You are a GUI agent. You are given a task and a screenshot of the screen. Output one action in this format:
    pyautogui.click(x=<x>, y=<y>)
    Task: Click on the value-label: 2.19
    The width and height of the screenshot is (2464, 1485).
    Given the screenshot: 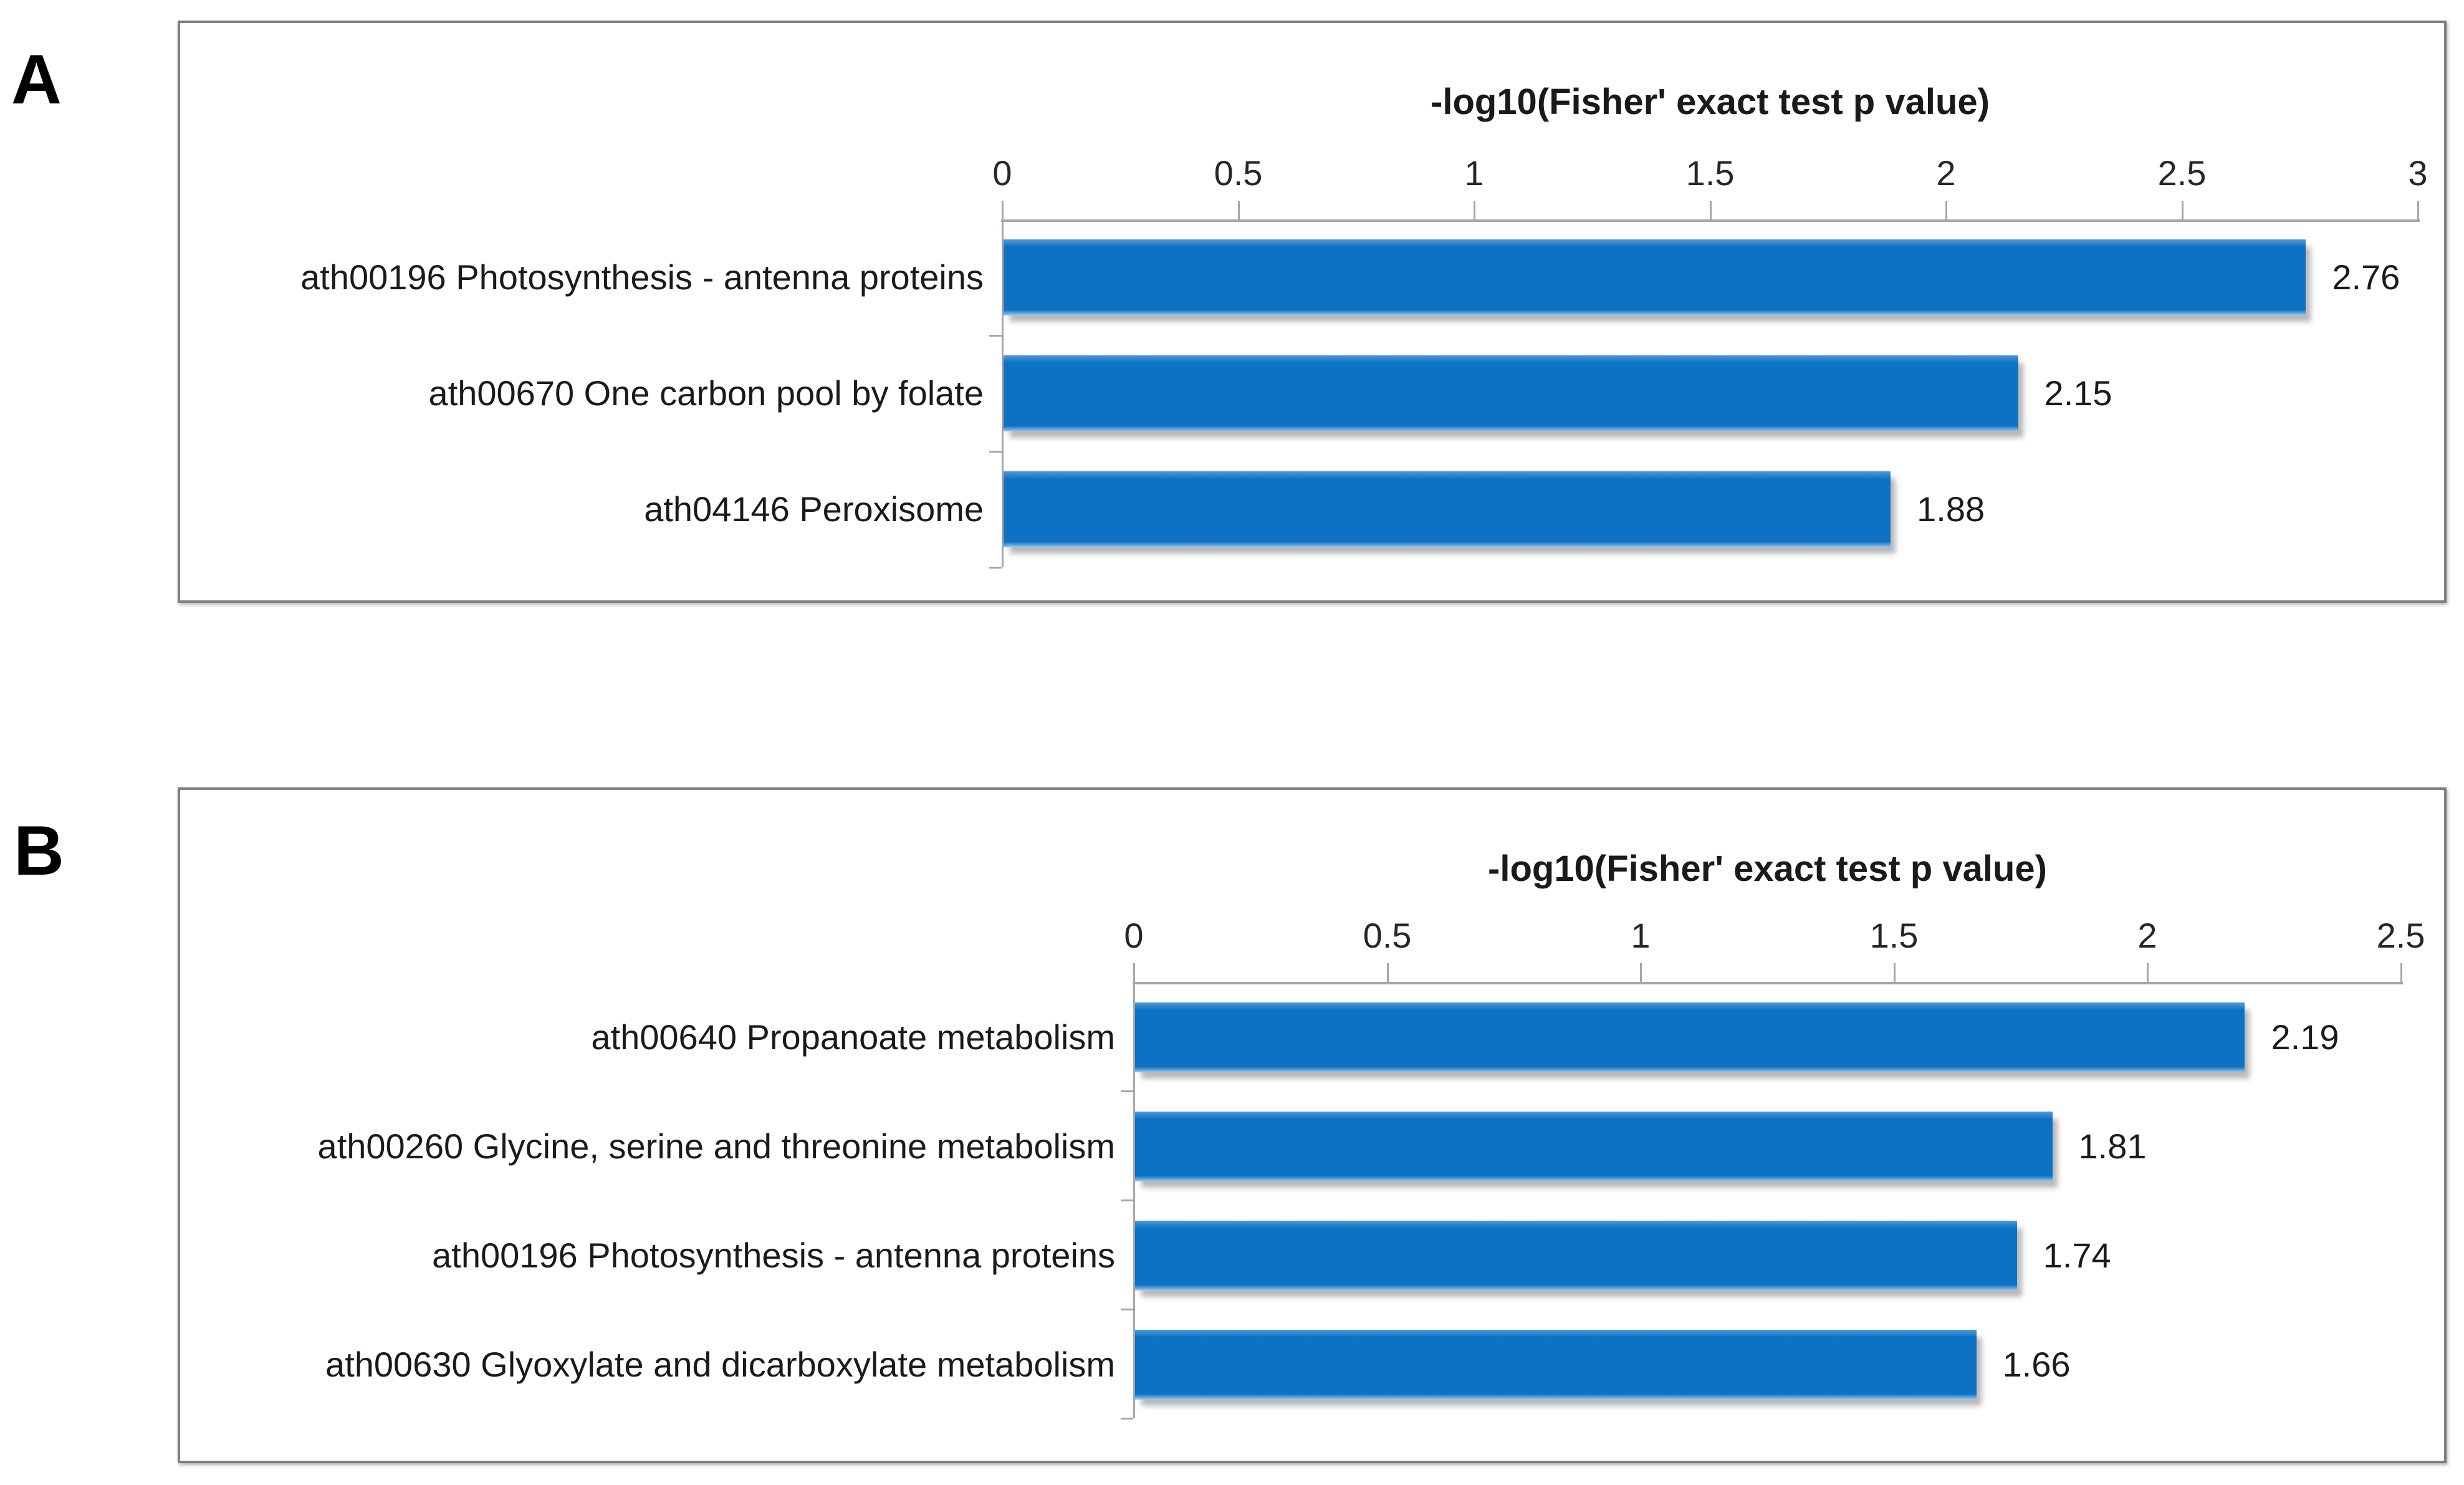 What is the action you would take?
    pyautogui.click(x=2305, y=1037)
    